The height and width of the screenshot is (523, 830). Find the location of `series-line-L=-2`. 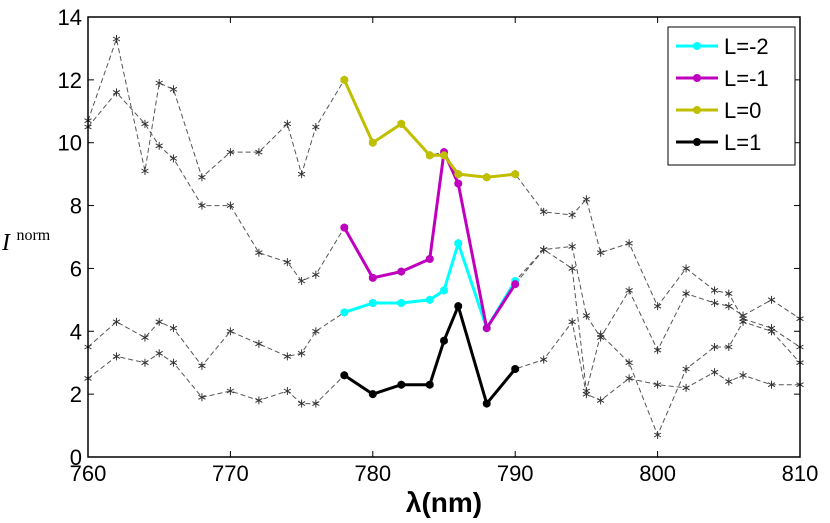

series-line-L=-2 is located at coordinates (430, 285).